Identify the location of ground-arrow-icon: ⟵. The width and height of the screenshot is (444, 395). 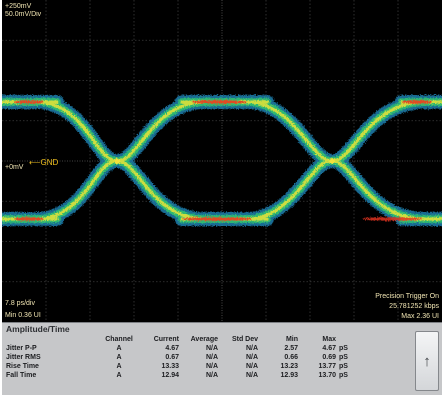
(35, 162).